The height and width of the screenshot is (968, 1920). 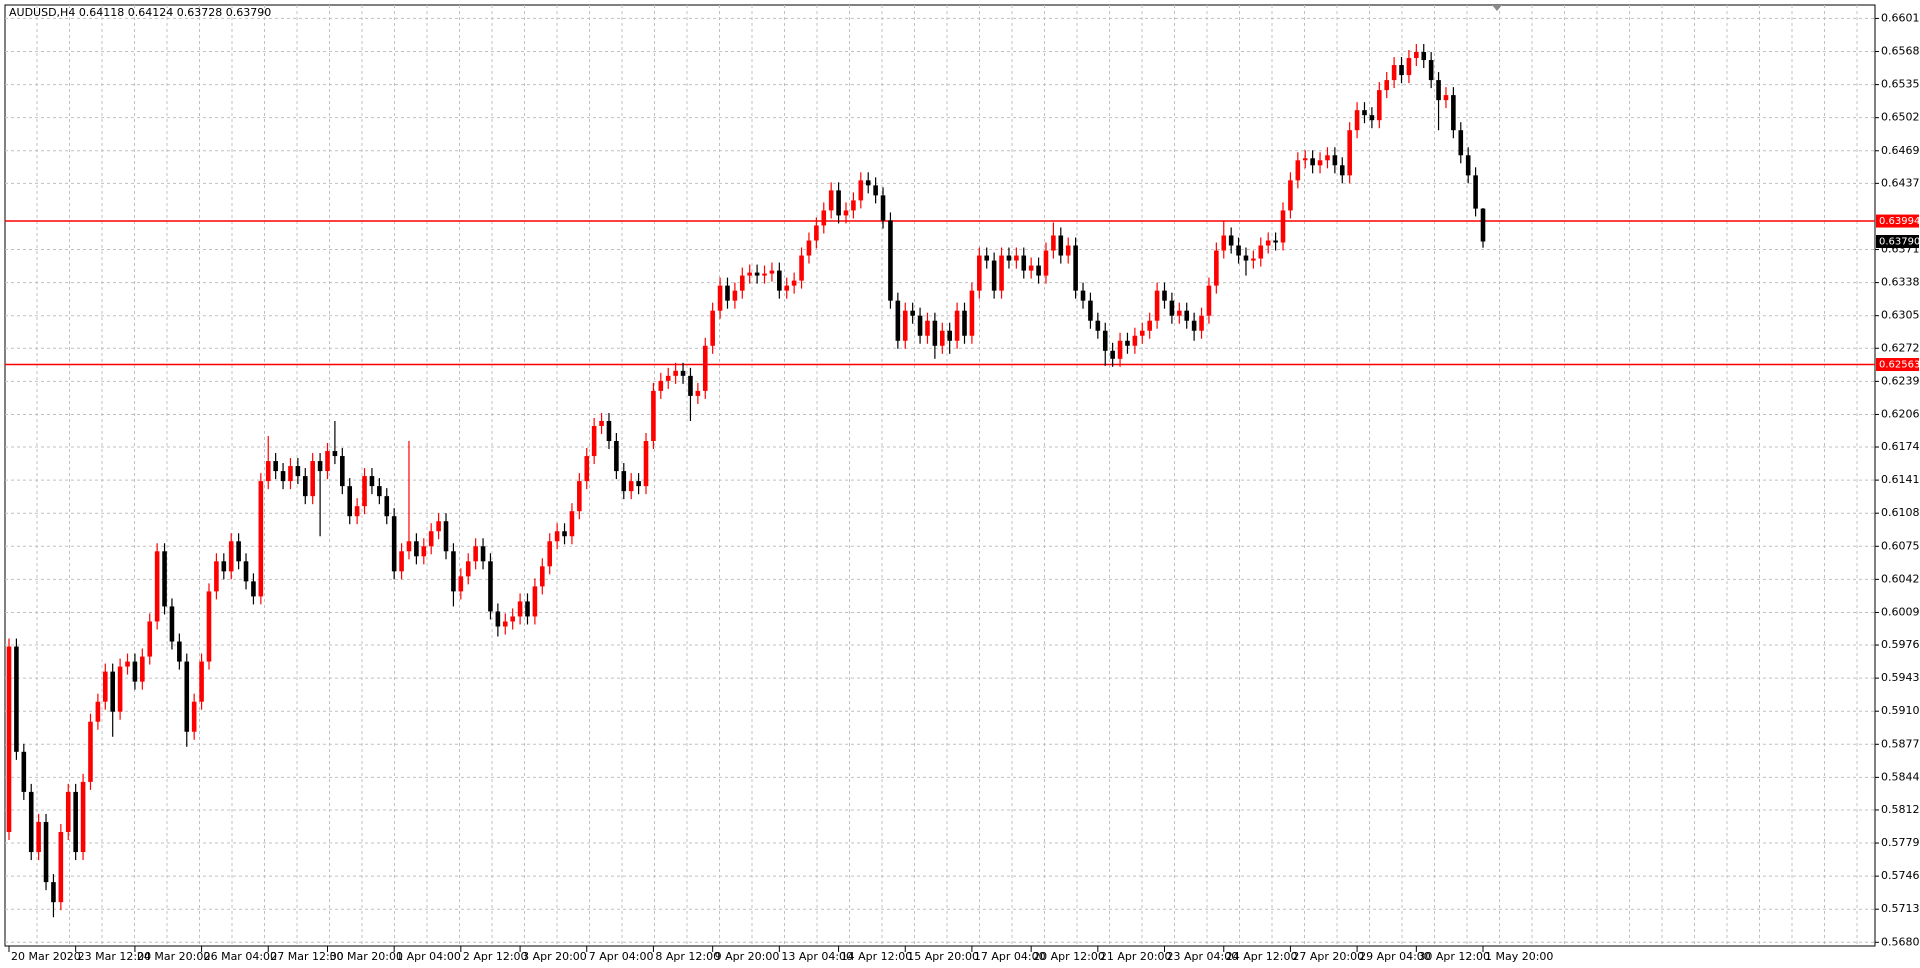 What do you see at coordinates (1899, 365) in the screenshot?
I see `price-label: 0.62563` at bounding box center [1899, 365].